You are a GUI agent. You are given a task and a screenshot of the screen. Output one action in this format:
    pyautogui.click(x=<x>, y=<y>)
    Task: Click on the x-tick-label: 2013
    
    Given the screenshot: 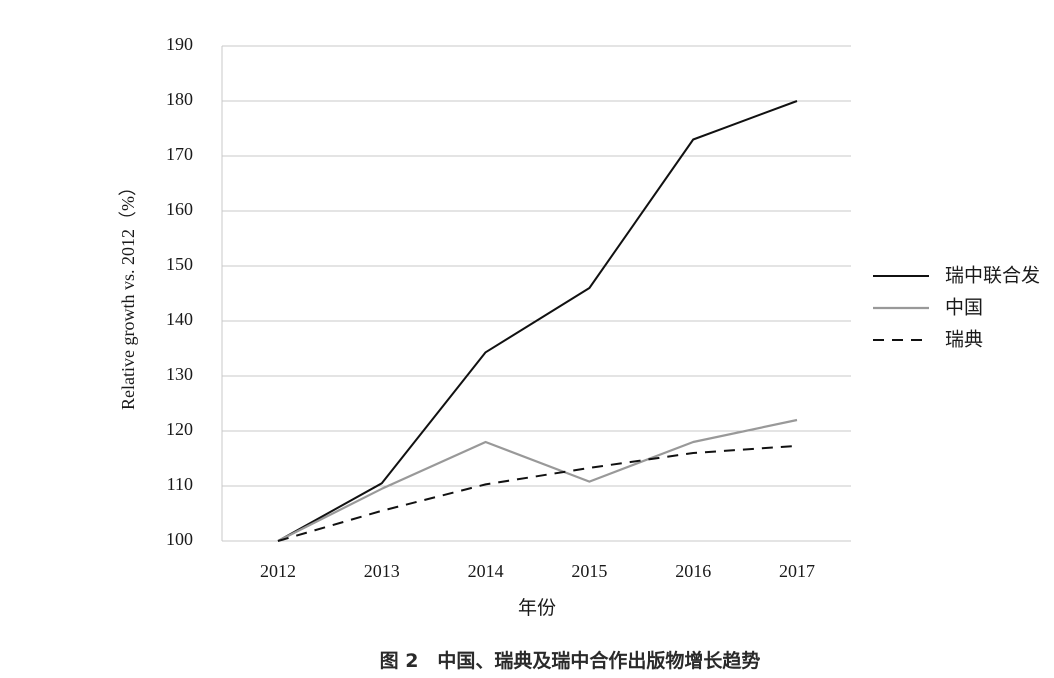 What is the action you would take?
    pyautogui.click(x=382, y=571)
    